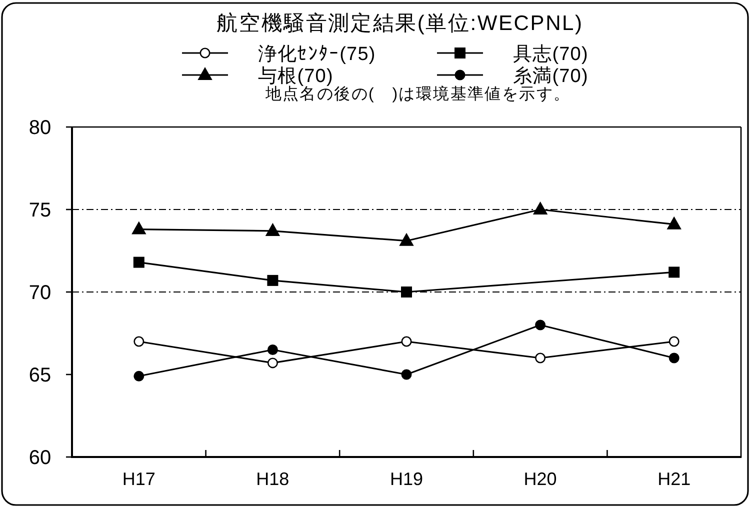  I want to click on x-tick-label: H17, so click(139, 479).